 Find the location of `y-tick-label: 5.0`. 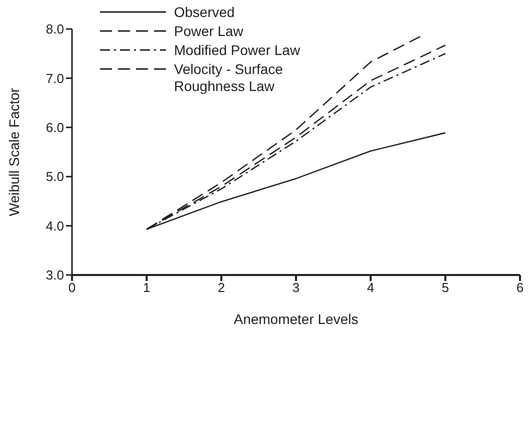

y-tick-label: 5.0 is located at coordinates (55, 176).